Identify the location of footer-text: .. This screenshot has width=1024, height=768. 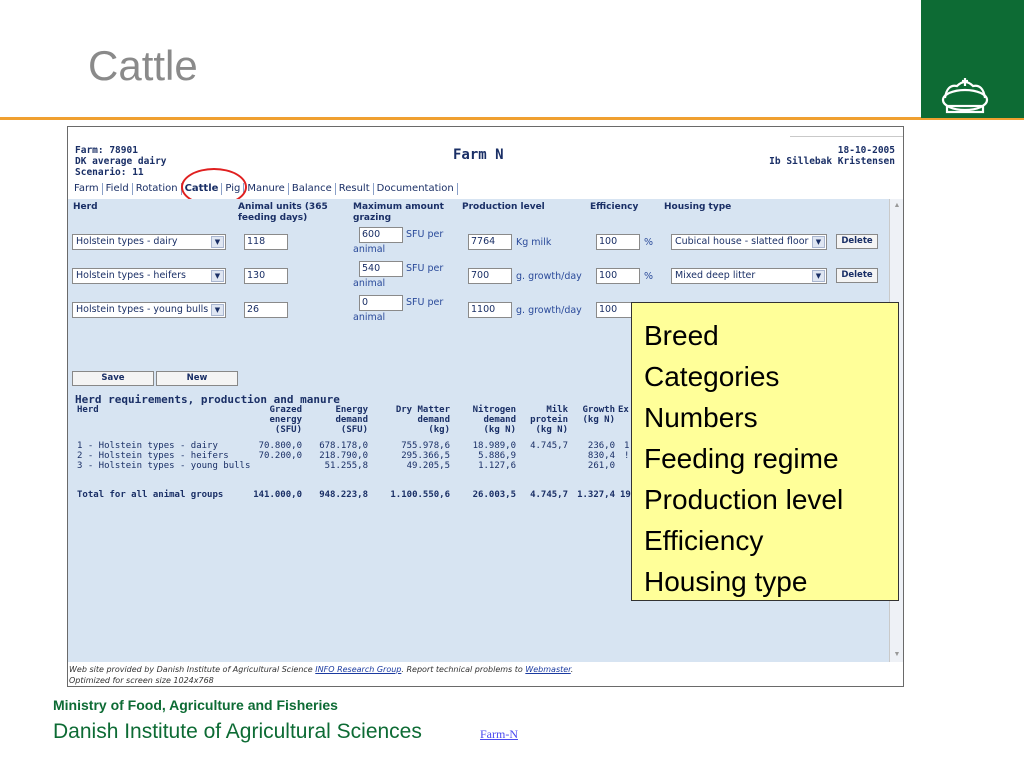
(572, 669).